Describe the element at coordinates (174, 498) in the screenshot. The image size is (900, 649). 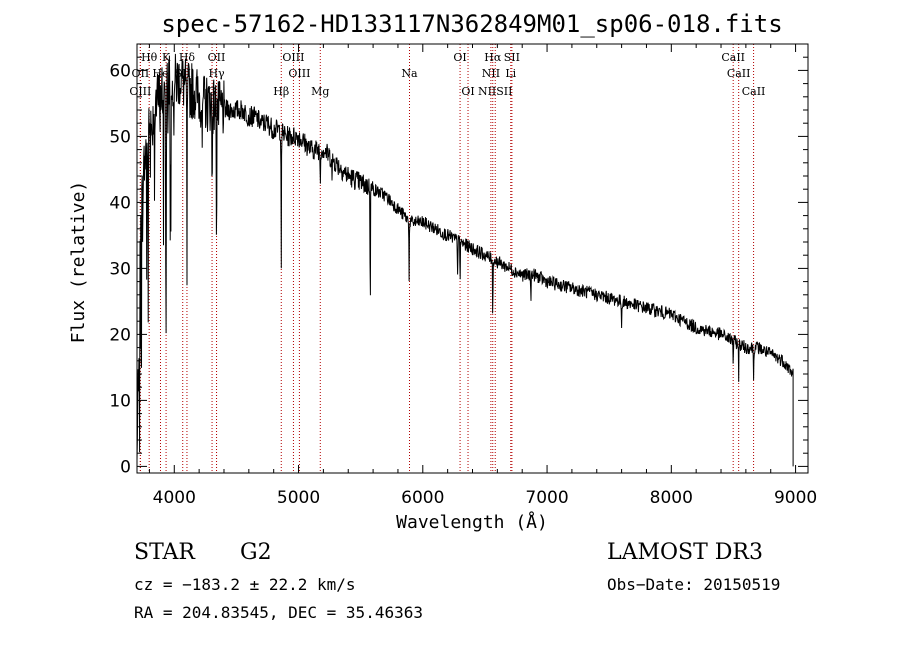
I see `x-tick-label: 4000` at that location.